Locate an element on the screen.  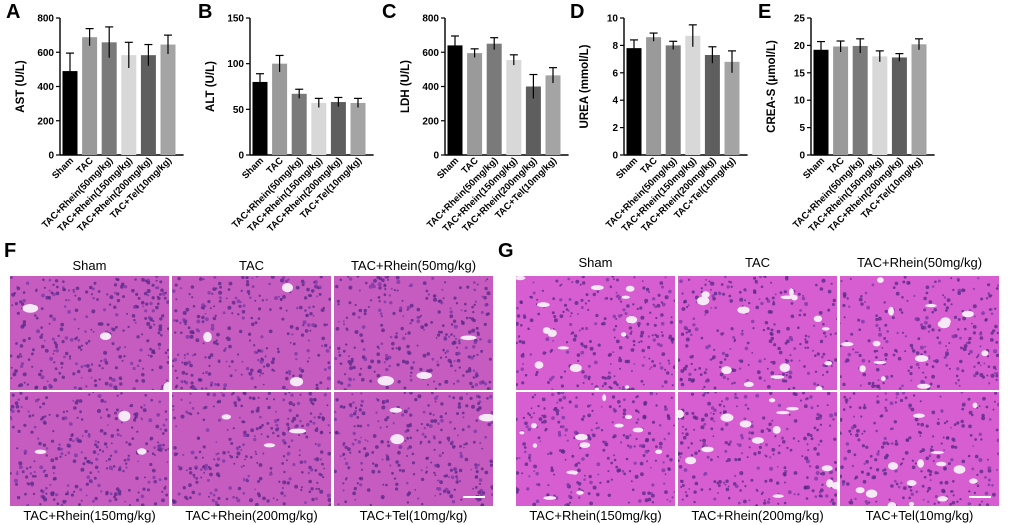
y-axis-label: CREA-S (μmol/L) is located at coordinates (772, 86).